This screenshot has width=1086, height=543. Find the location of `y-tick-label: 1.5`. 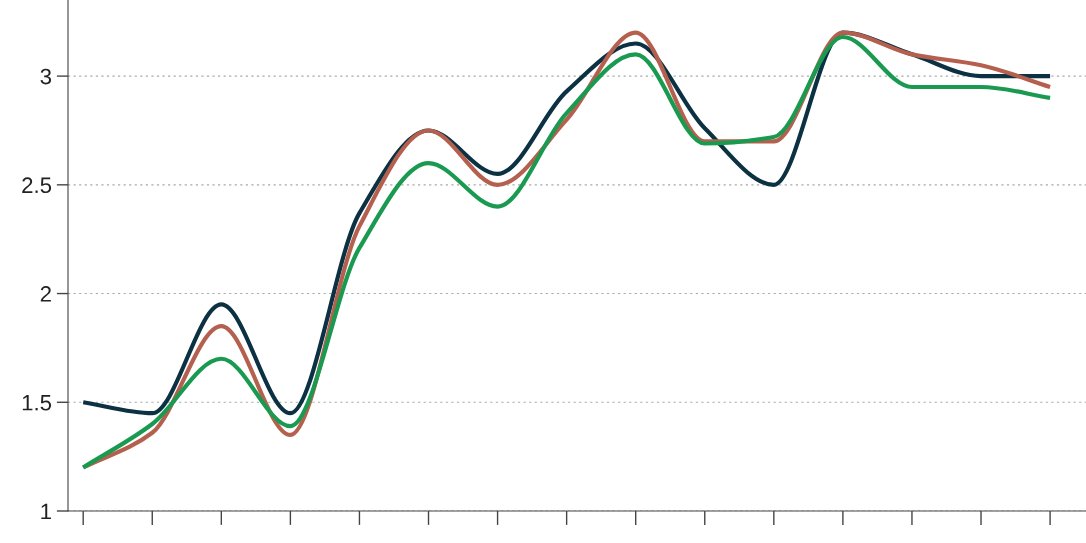

y-tick-label: 1.5 is located at coordinates (37, 403).